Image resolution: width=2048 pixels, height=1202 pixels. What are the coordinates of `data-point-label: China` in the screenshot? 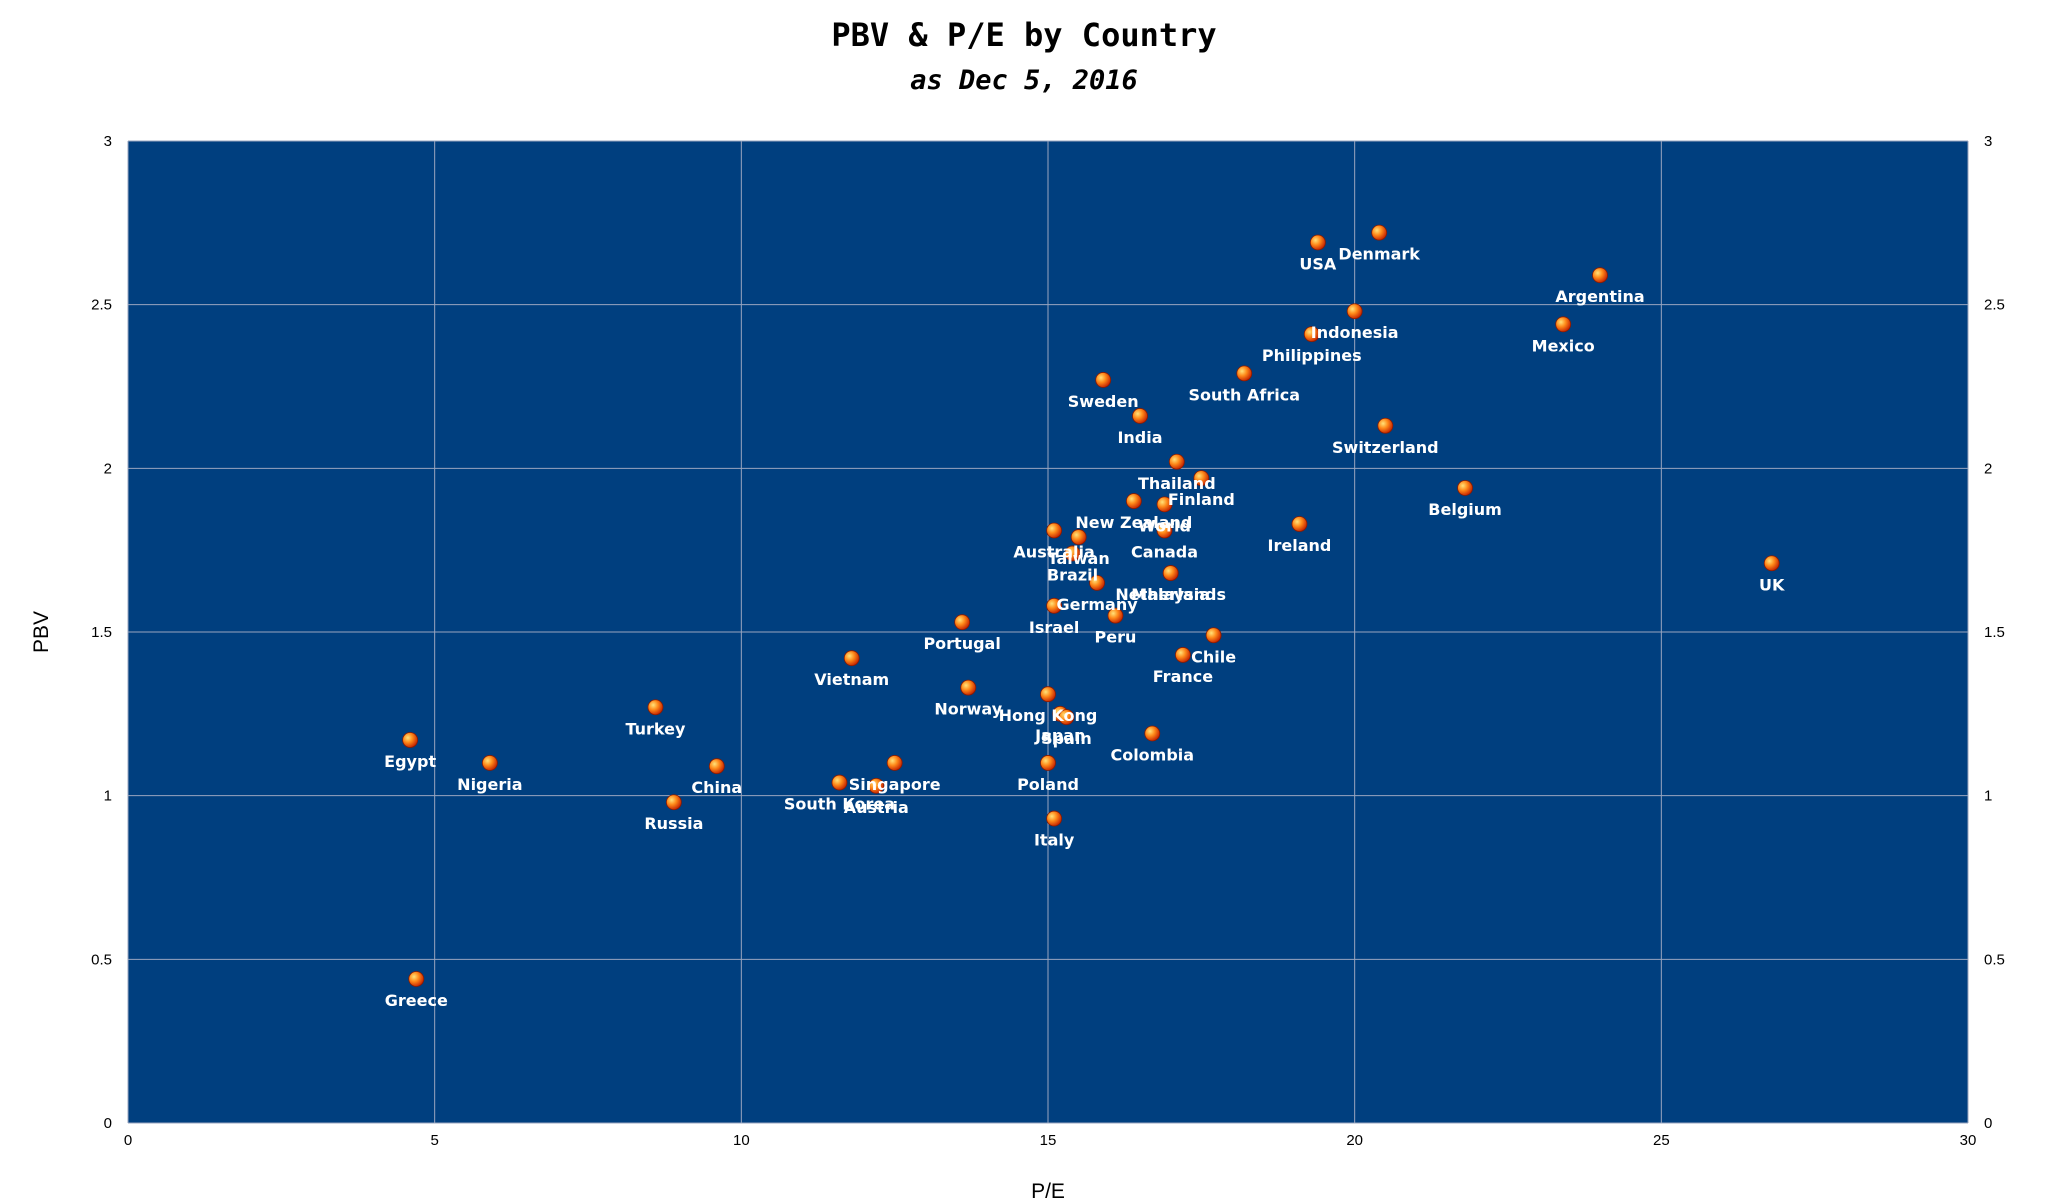 It's located at (716, 787).